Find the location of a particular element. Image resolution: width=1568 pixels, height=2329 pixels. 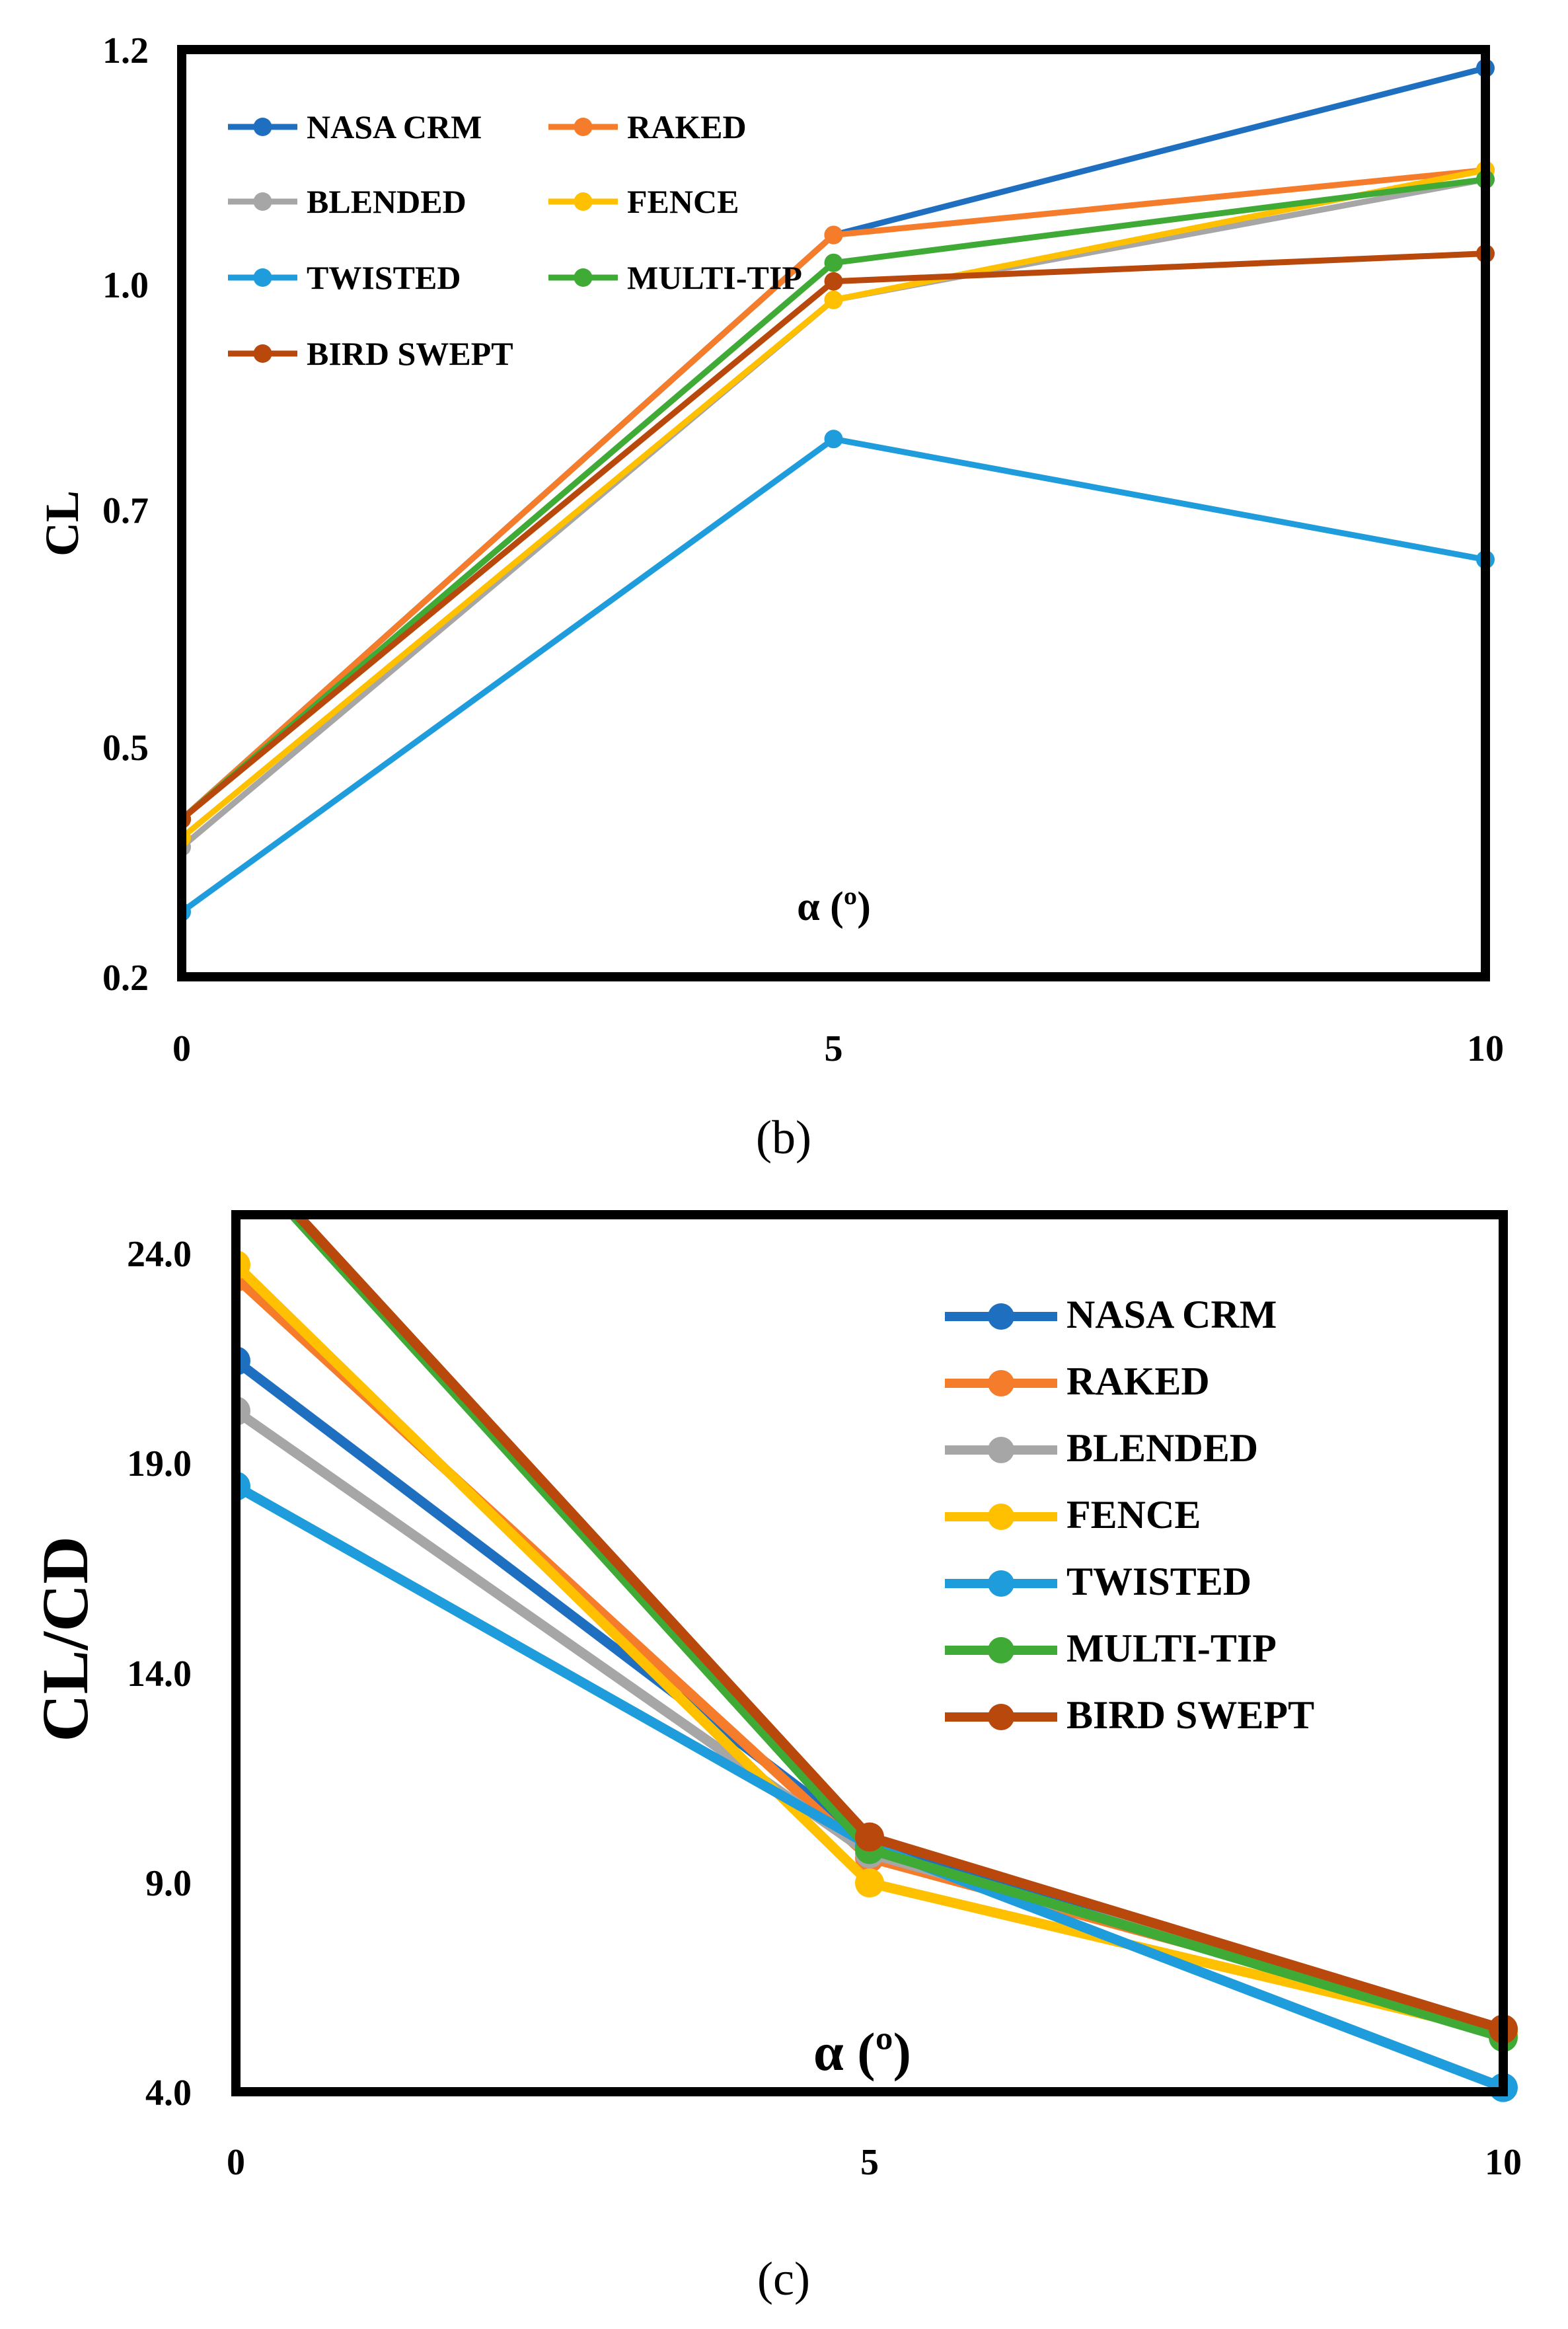

chart-b-legend-item-fence: FENCE is located at coordinates (643, 201).